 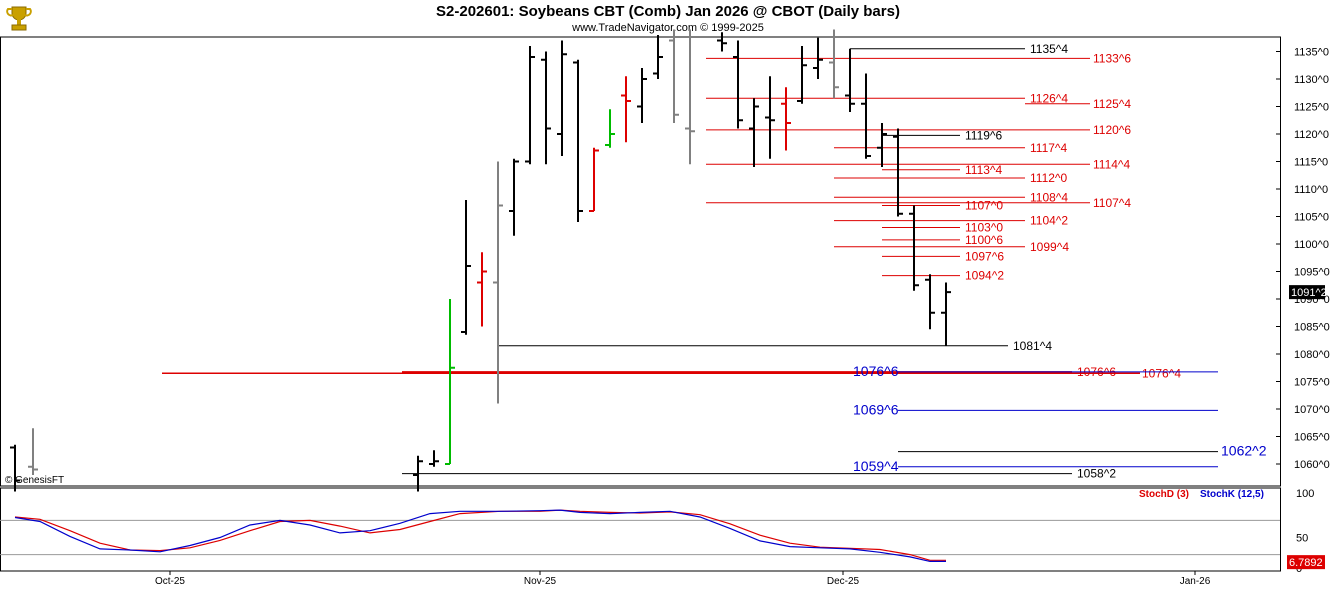 What do you see at coordinates (984, 135) in the screenshot?
I see `level-label: 1119^6` at bounding box center [984, 135].